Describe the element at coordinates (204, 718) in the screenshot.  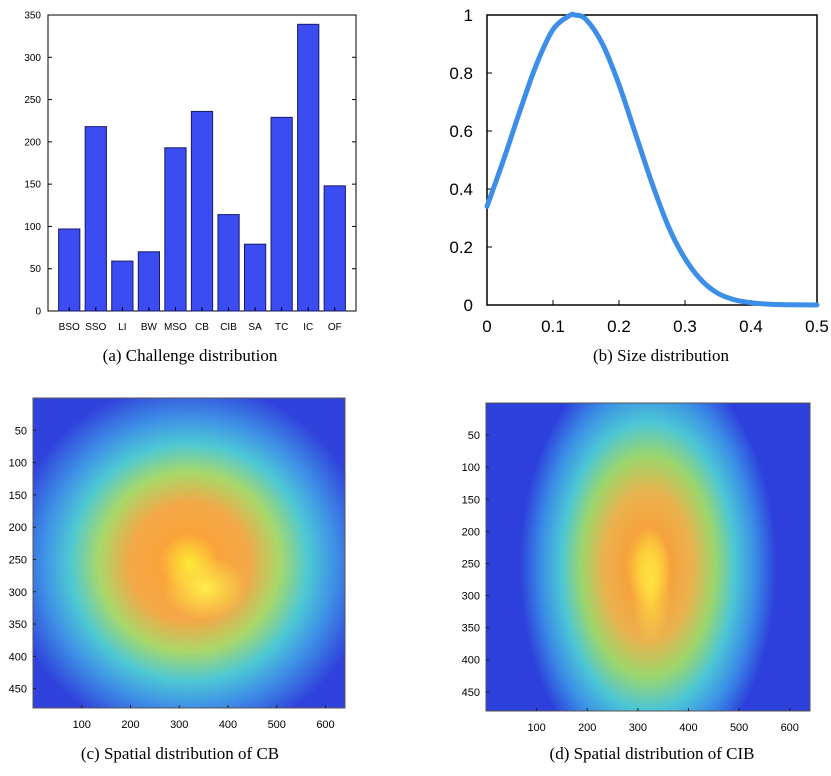
I see `heatmap-cb-x-ticks: 100 200 300 400 500 600` at that location.